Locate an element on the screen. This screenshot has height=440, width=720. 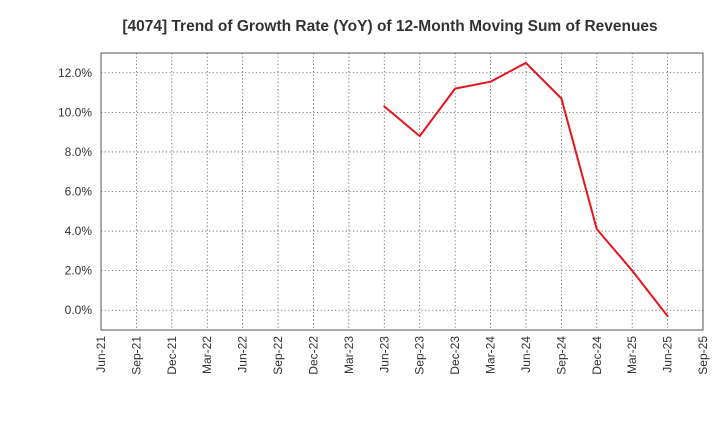
y-axis: 0.0% 2.0% 4.0% 6.0% 8.0% 10.0% 12.0% is located at coordinates (75, 191).